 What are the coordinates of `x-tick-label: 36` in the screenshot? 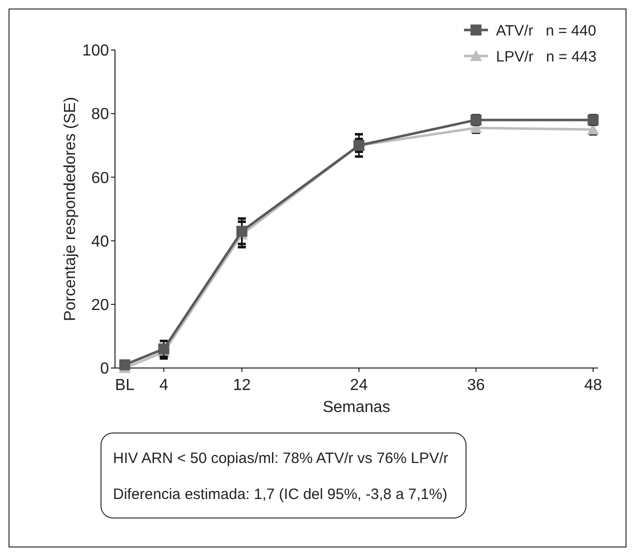 It's located at (476, 385).